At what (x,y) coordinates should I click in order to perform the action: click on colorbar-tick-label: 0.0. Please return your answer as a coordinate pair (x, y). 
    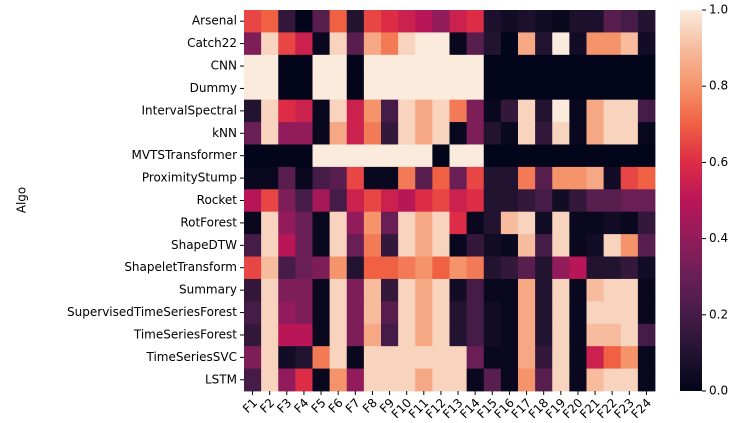
    Looking at the image, I should click on (718, 391).